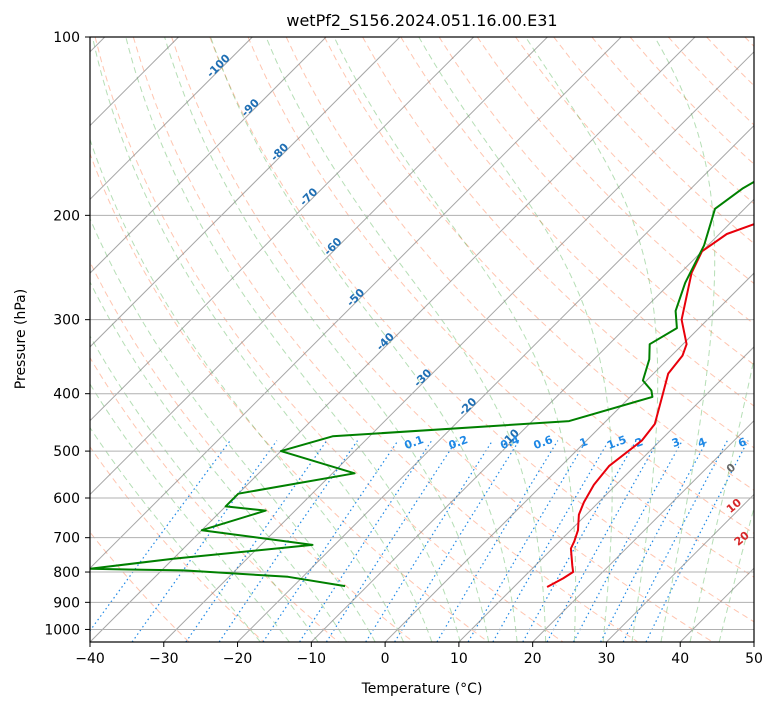 This screenshot has width=775, height=708. What do you see at coordinates (67, 334) in the screenshot?
I see `y-axis-ticks: 100 200 300 400 500 600 700 800 900 1000` at bounding box center [67, 334].